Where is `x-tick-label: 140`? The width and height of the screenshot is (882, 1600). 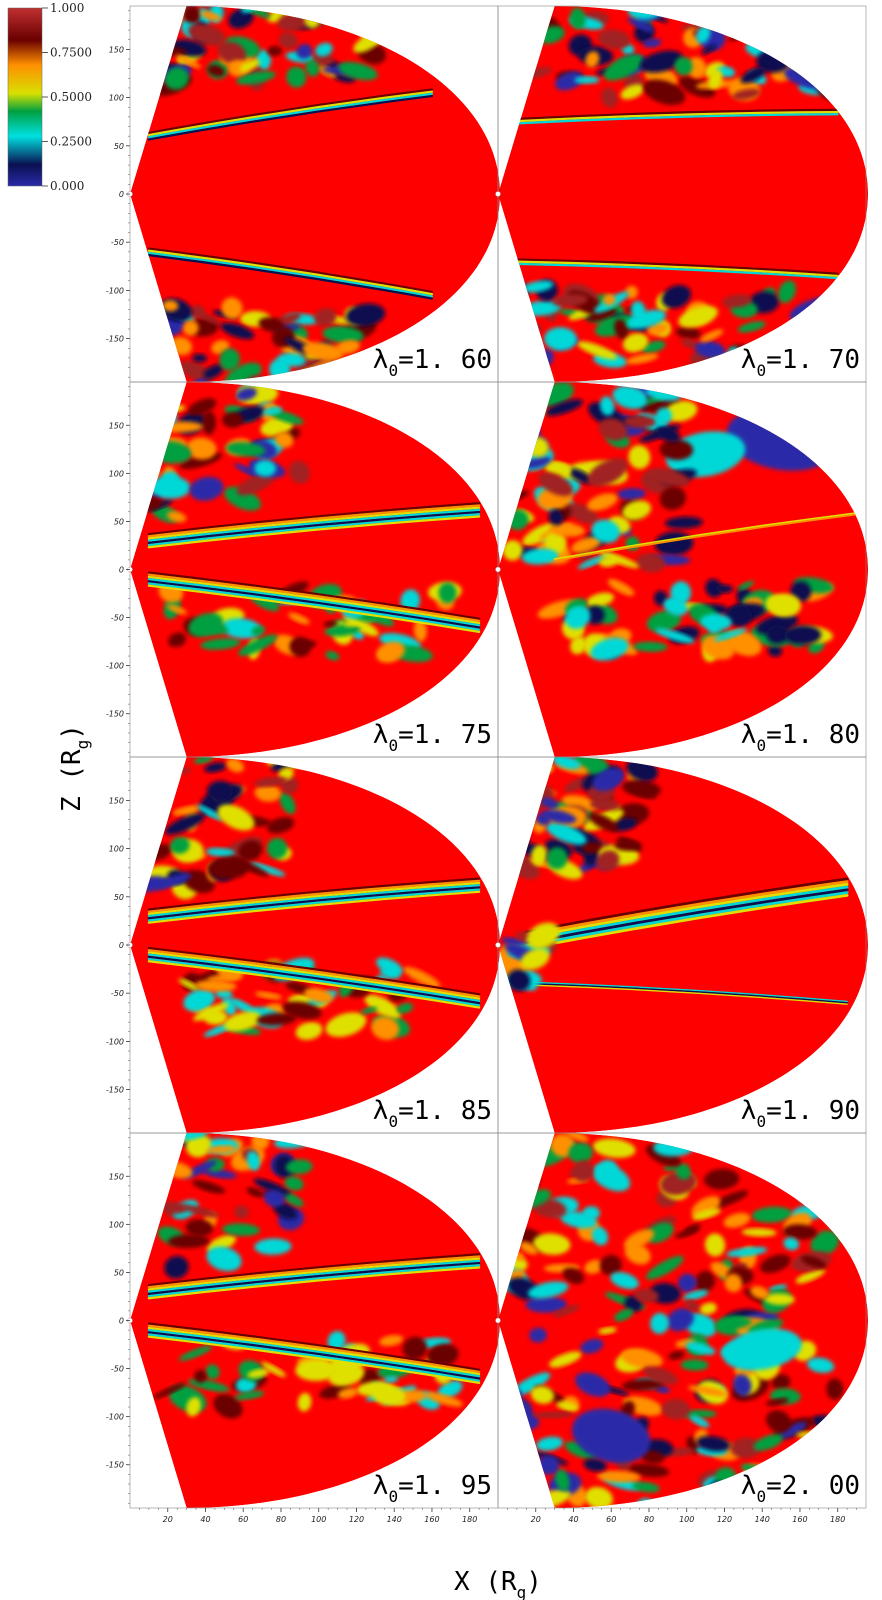 x-tick-label: 140 is located at coordinates (762, 1519).